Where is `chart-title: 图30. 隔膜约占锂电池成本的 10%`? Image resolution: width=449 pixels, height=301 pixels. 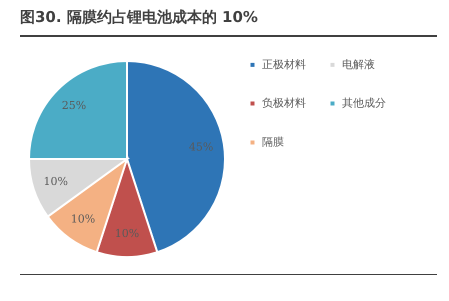
chart-title: 图30. 隔膜约占锂电池成本的 10% is located at coordinates (228, 22).